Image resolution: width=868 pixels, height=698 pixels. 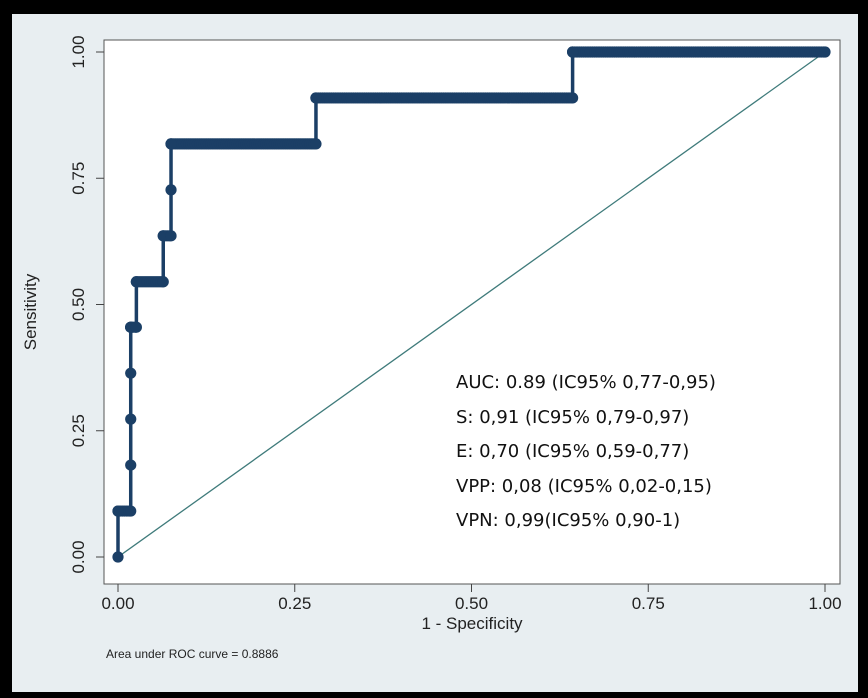 What do you see at coordinates (117, 603) in the screenshot?
I see `x-tick-label: 0.00` at bounding box center [117, 603].